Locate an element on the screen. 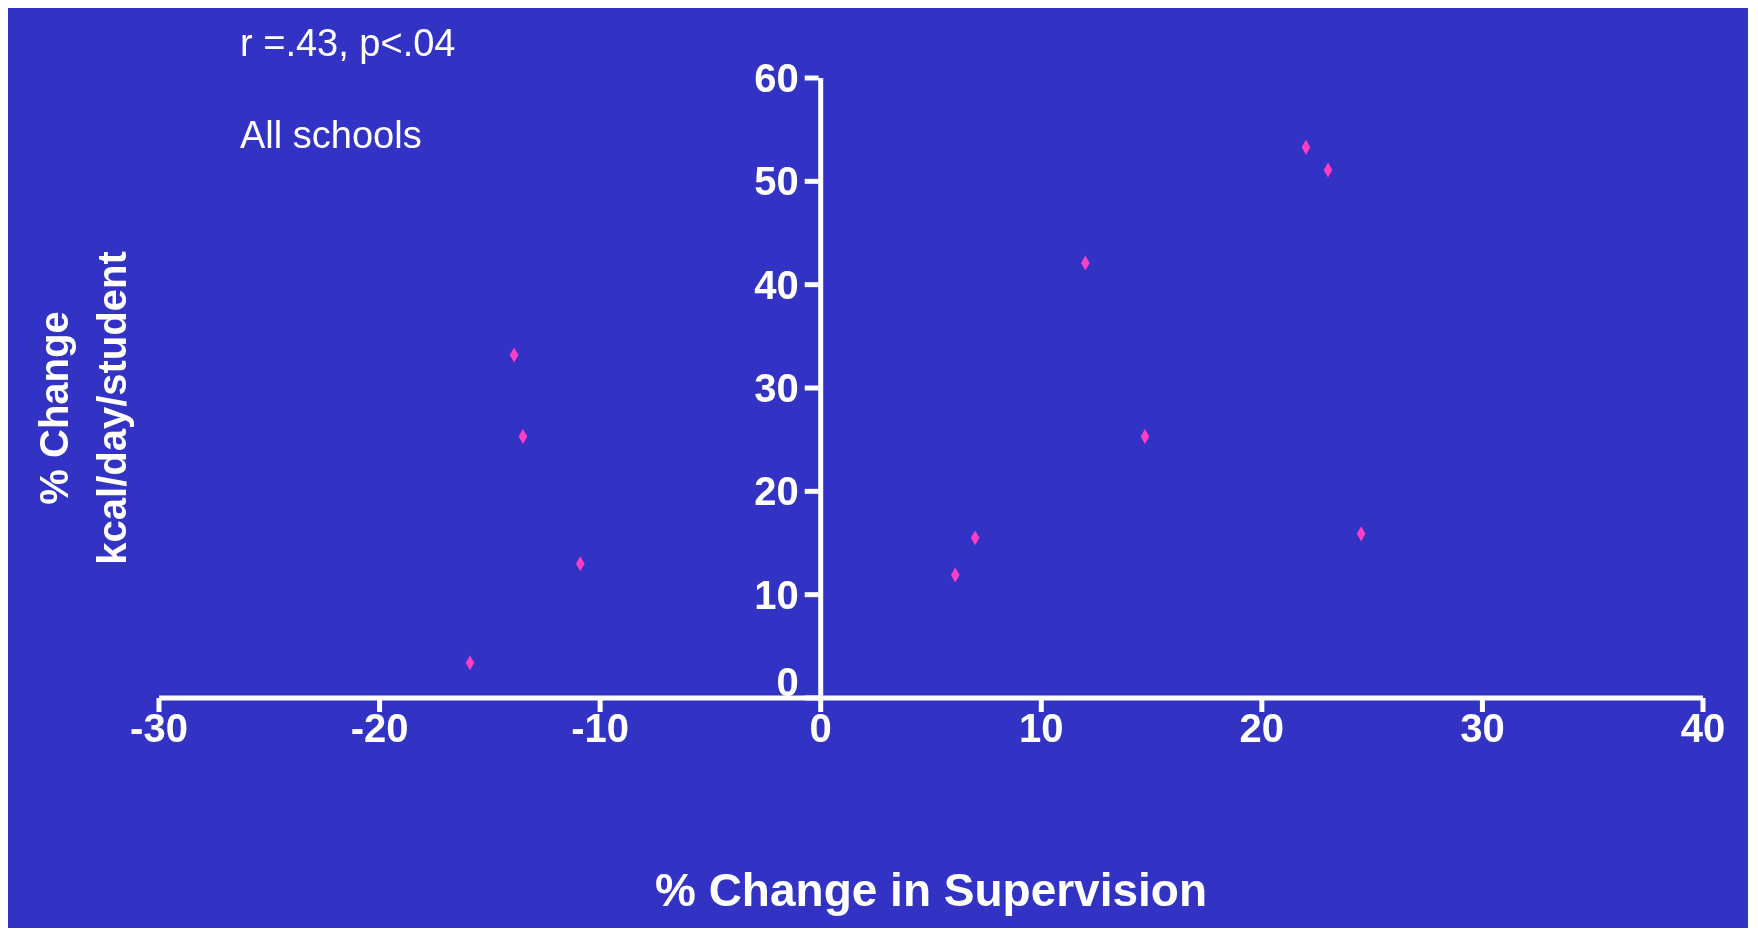 The height and width of the screenshot is (940, 1758). y-tick-label: 0 is located at coordinates (787, 682).